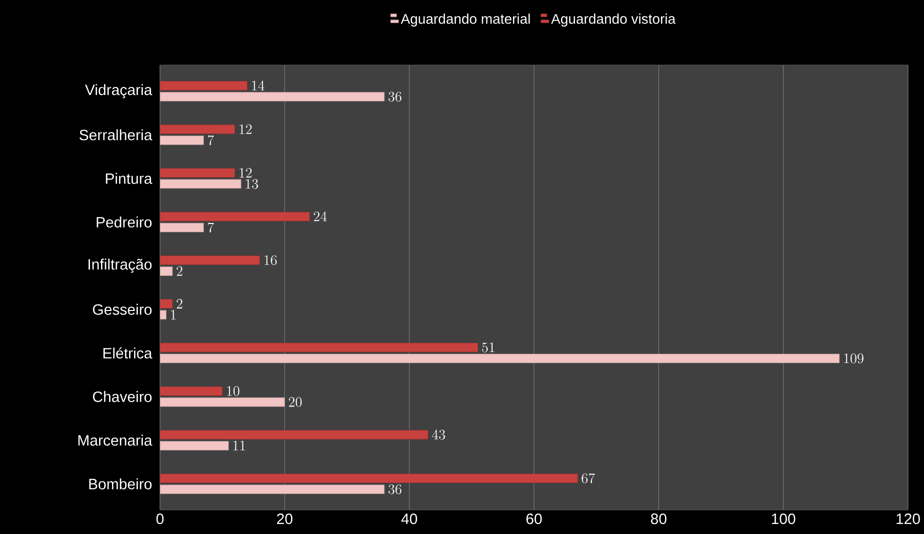 The width and height of the screenshot is (924, 534). Describe the element at coordinates (173, 315) in the screenshot. I see `data-label: 1` at that location.